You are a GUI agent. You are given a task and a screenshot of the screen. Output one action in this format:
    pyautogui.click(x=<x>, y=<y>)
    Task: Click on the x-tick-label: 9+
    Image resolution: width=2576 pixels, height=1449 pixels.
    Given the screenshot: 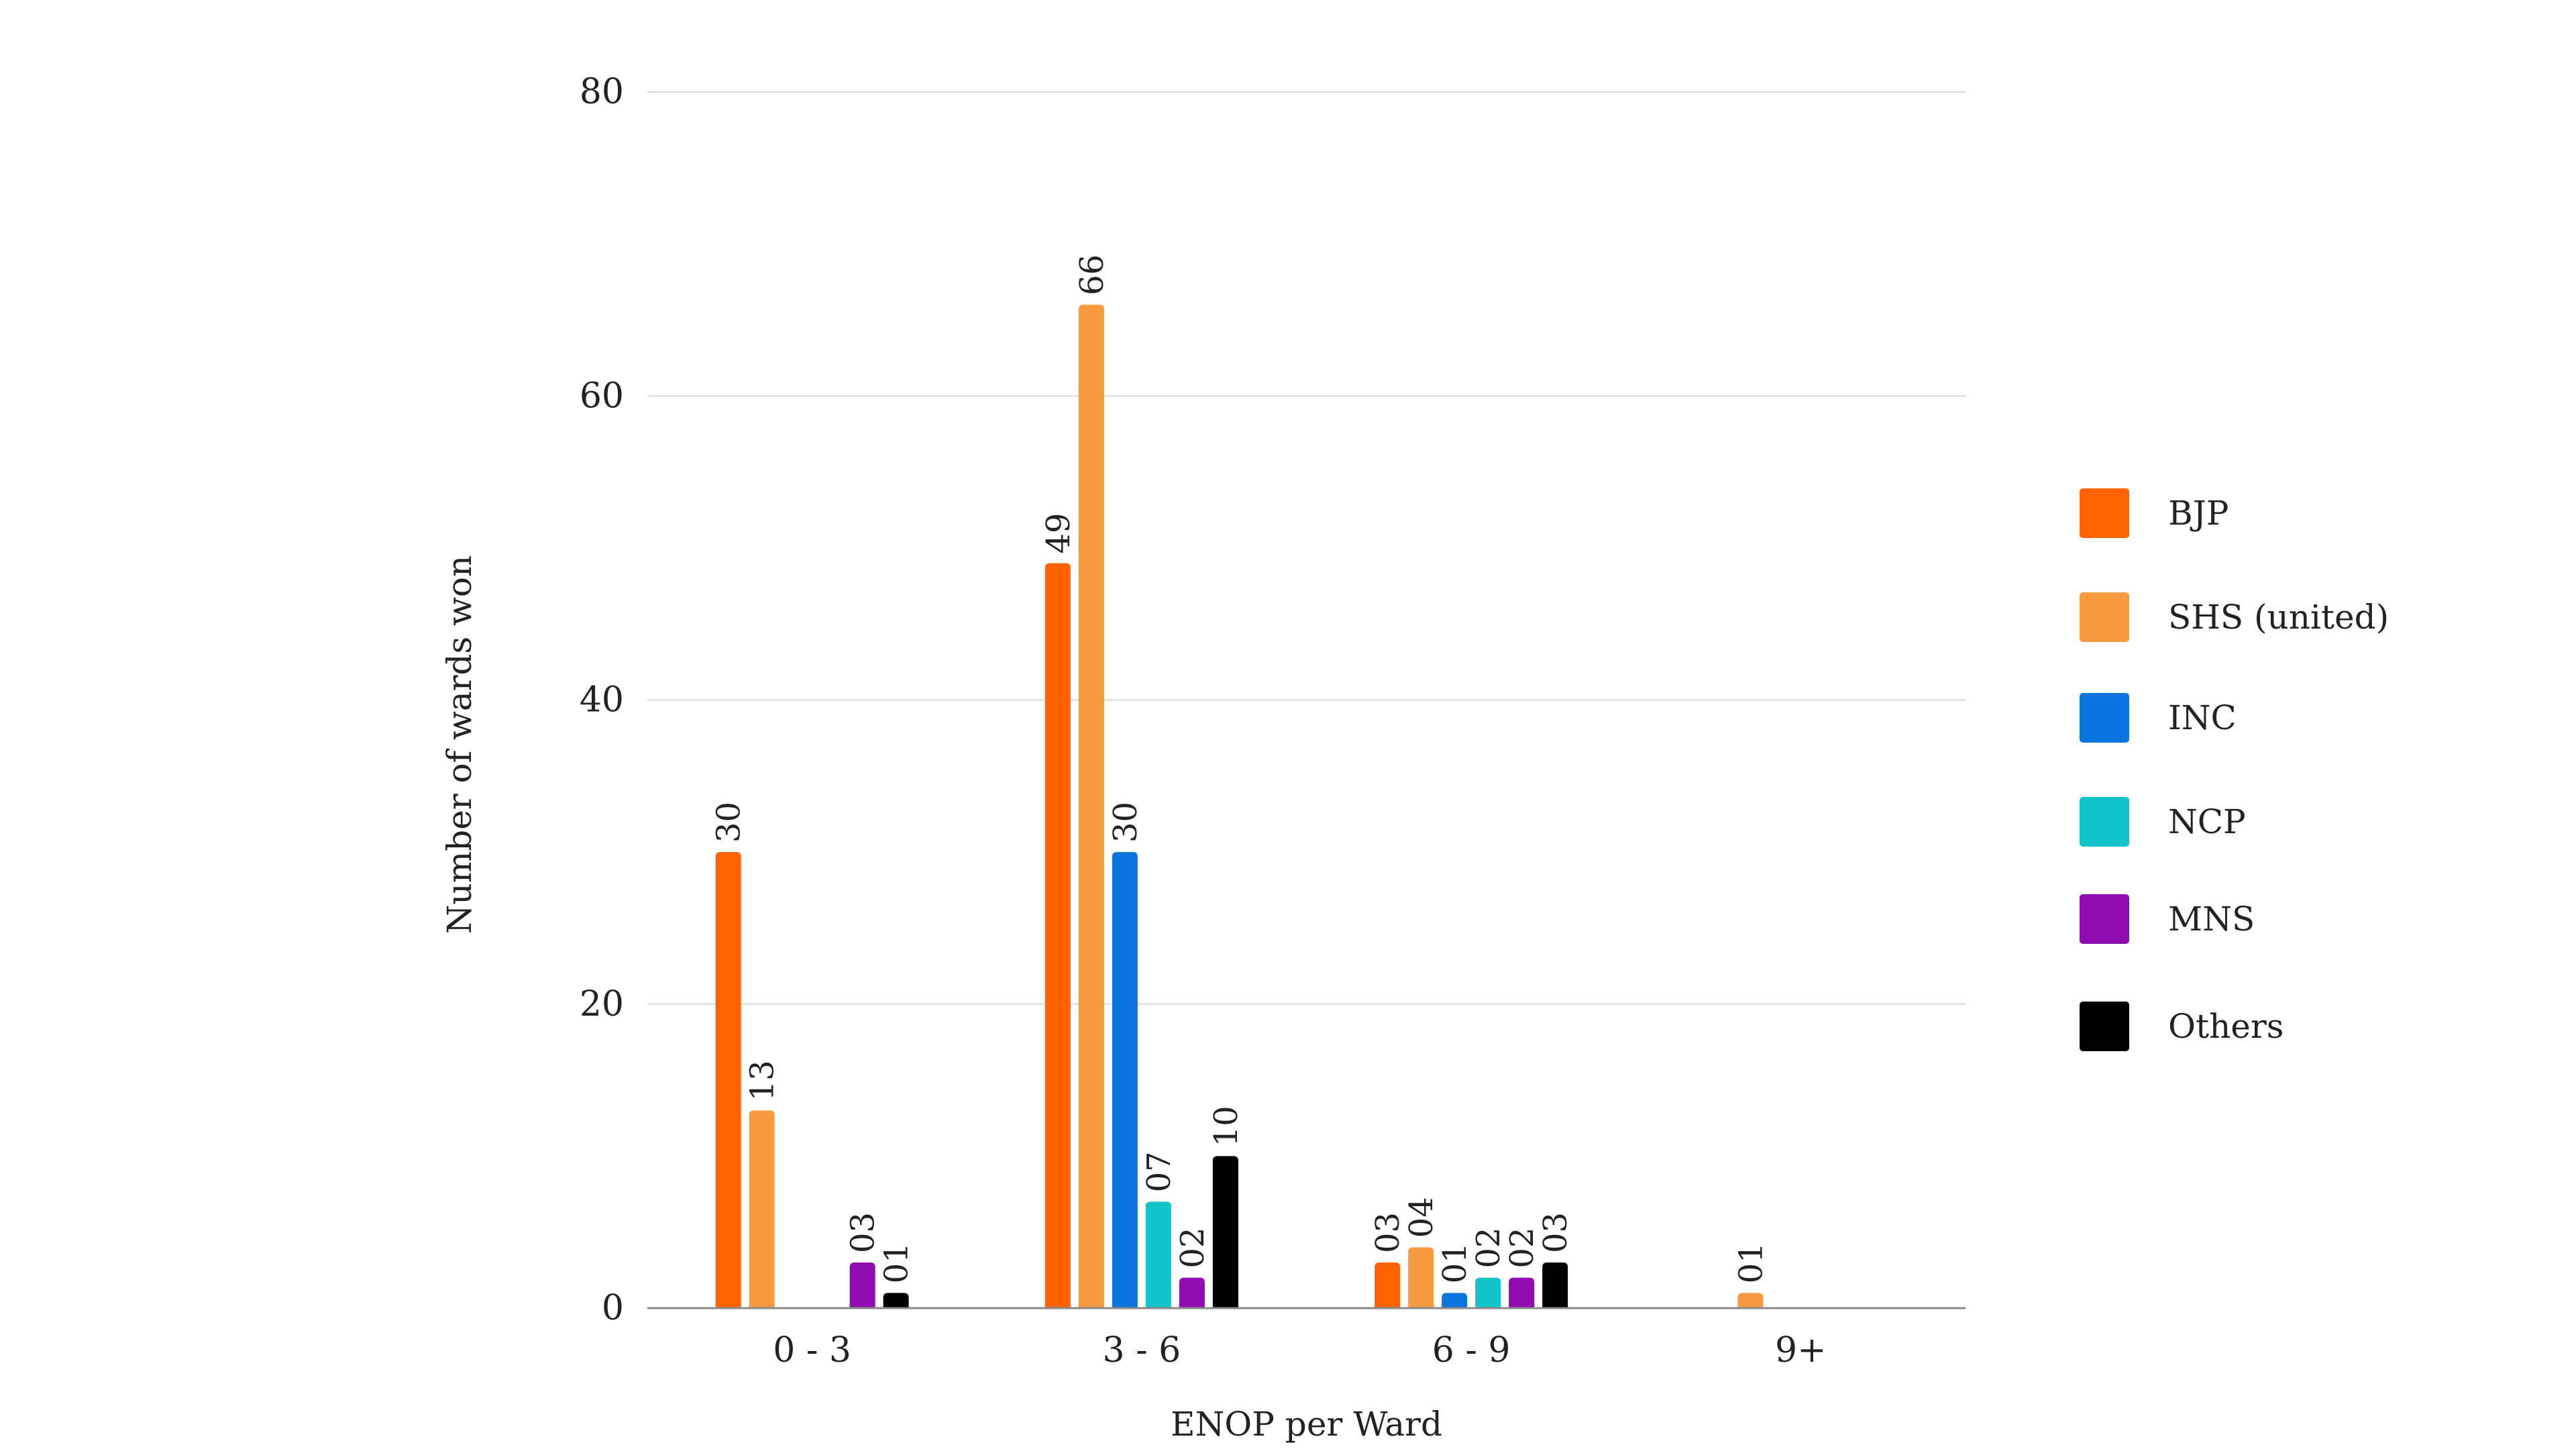 What is the action you would take?
    pyautogui.click(x=1801, y=1350)
    